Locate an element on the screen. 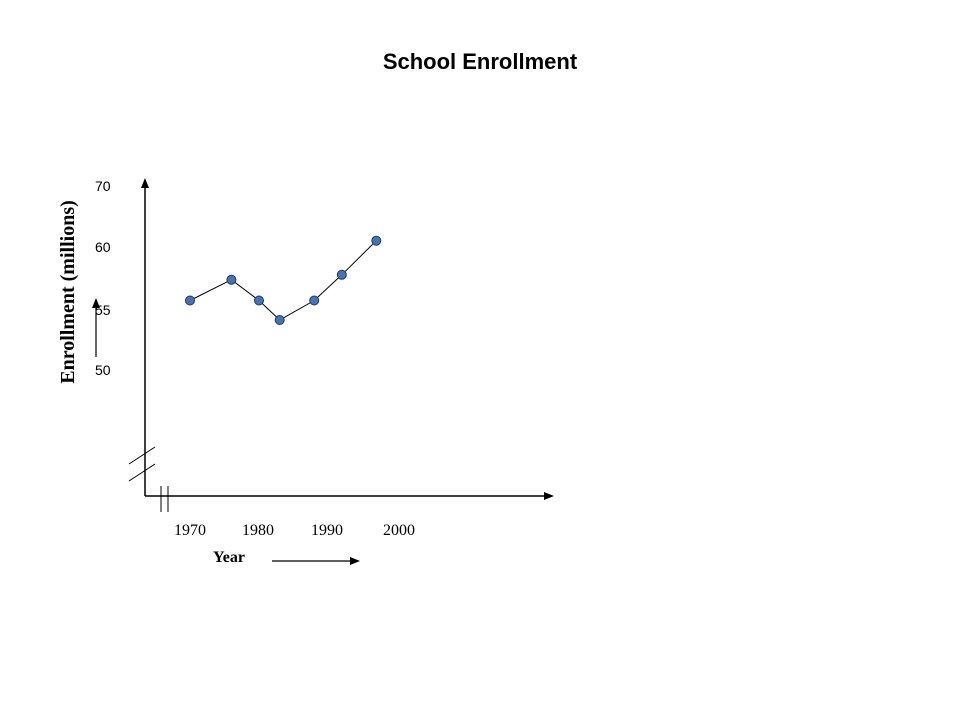  y-tick-label: 55 is located at coordinates (103, 310).